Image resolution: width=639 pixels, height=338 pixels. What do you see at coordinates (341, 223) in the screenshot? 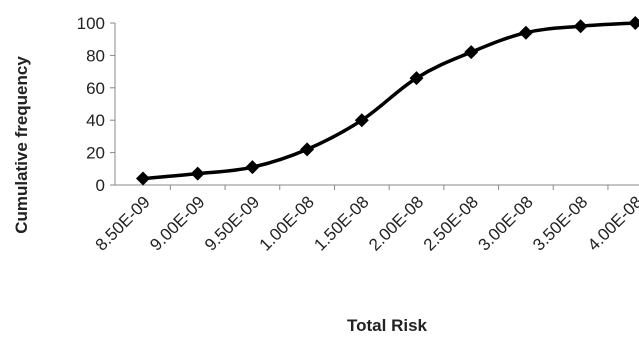
I see `x-tick-label: 1.50E-08` at bounding box center [341, 223].